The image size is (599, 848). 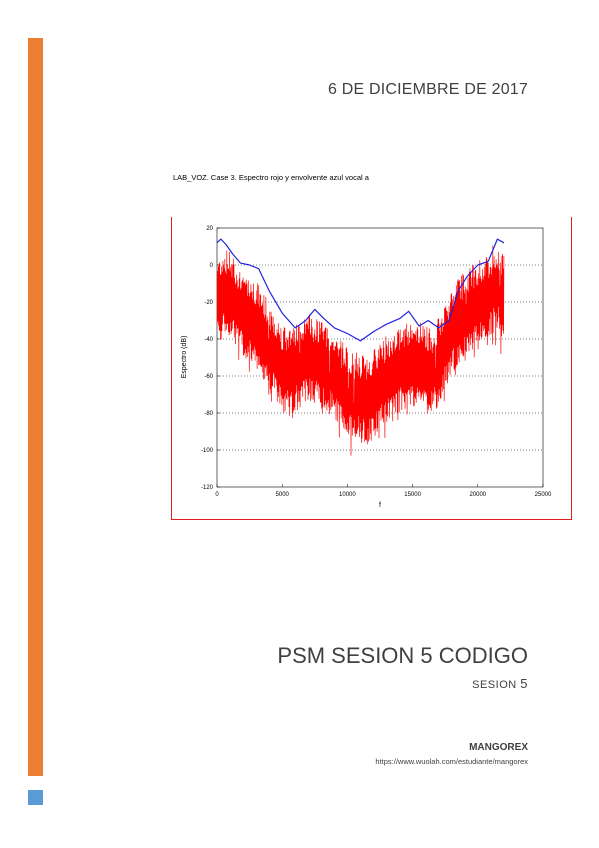 What do you see at coordinates (208, 414) in the screenshot?
I see `y-tick-label: -80` at bounding box center [208, 414].